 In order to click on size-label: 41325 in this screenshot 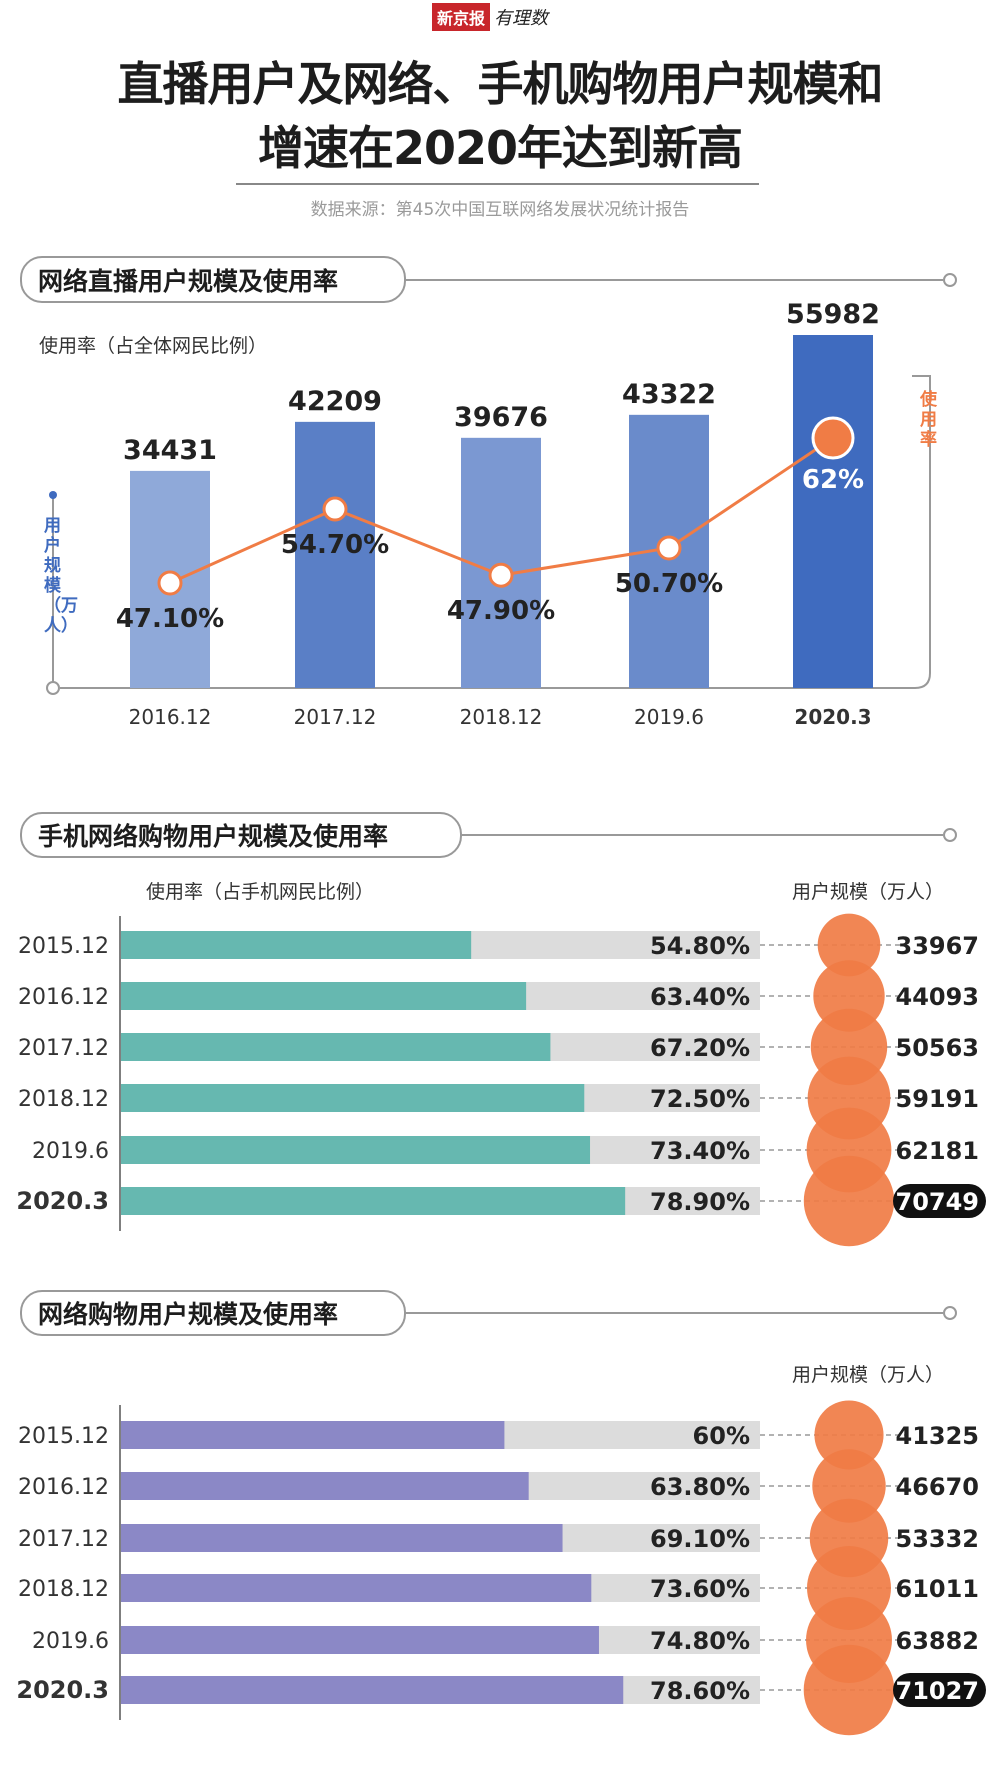, I will do `click(938, 1436)`.